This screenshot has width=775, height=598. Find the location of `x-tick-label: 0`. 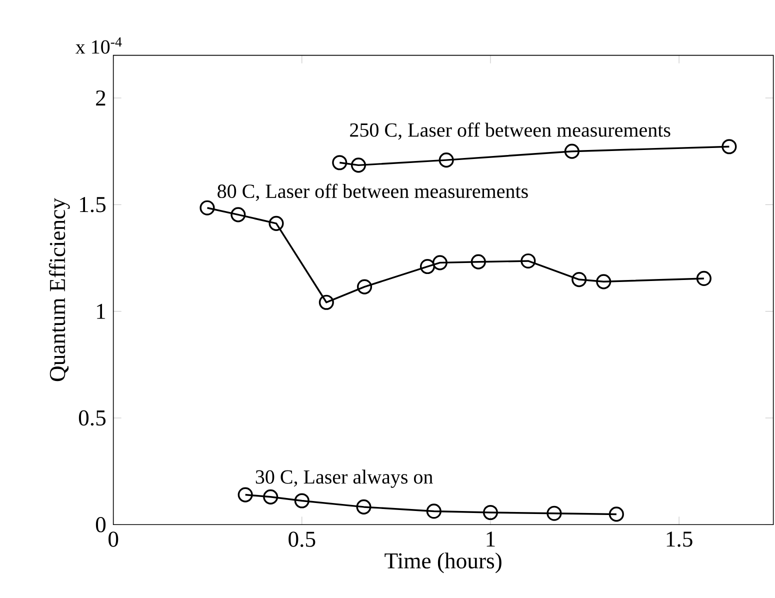

x-tick-label: 0 is located at coordinates (113, 539).